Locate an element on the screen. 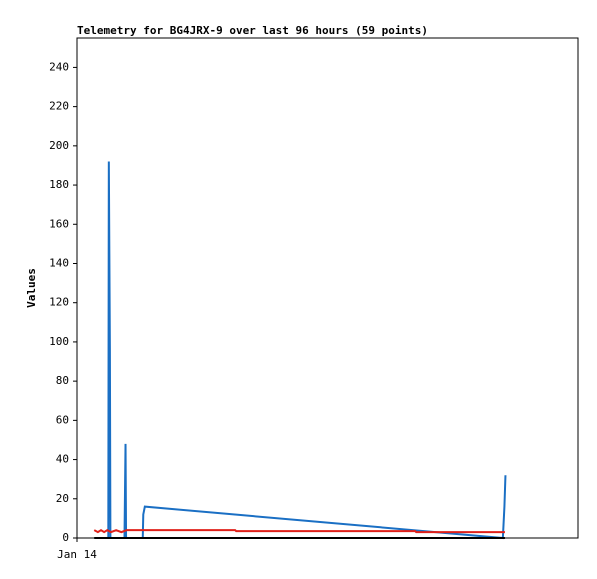  y-tick-label: 200 is located at coordinates (59, 145).